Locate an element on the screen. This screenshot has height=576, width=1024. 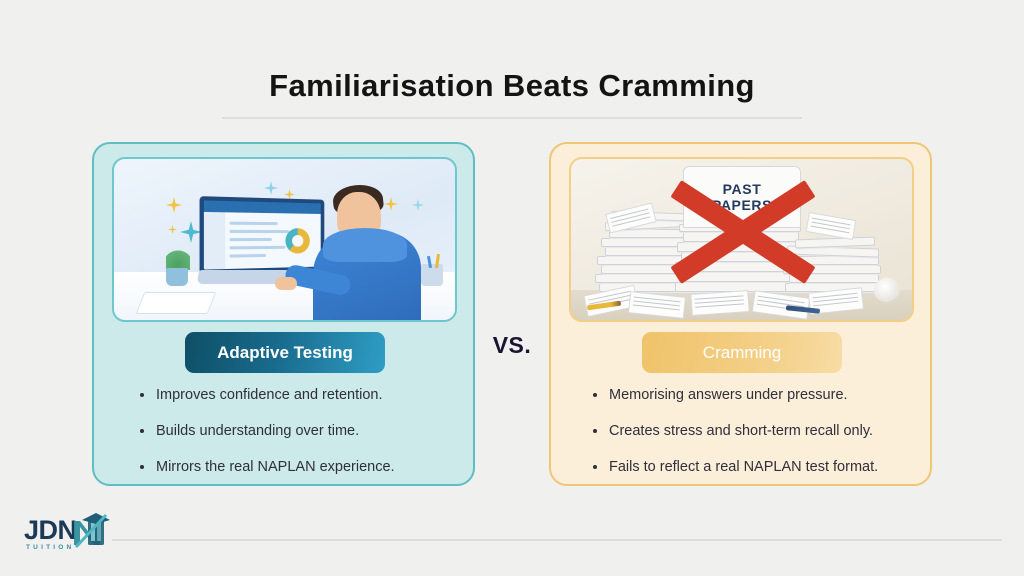
progress-donut-chart is located at coordinates (297, 241).